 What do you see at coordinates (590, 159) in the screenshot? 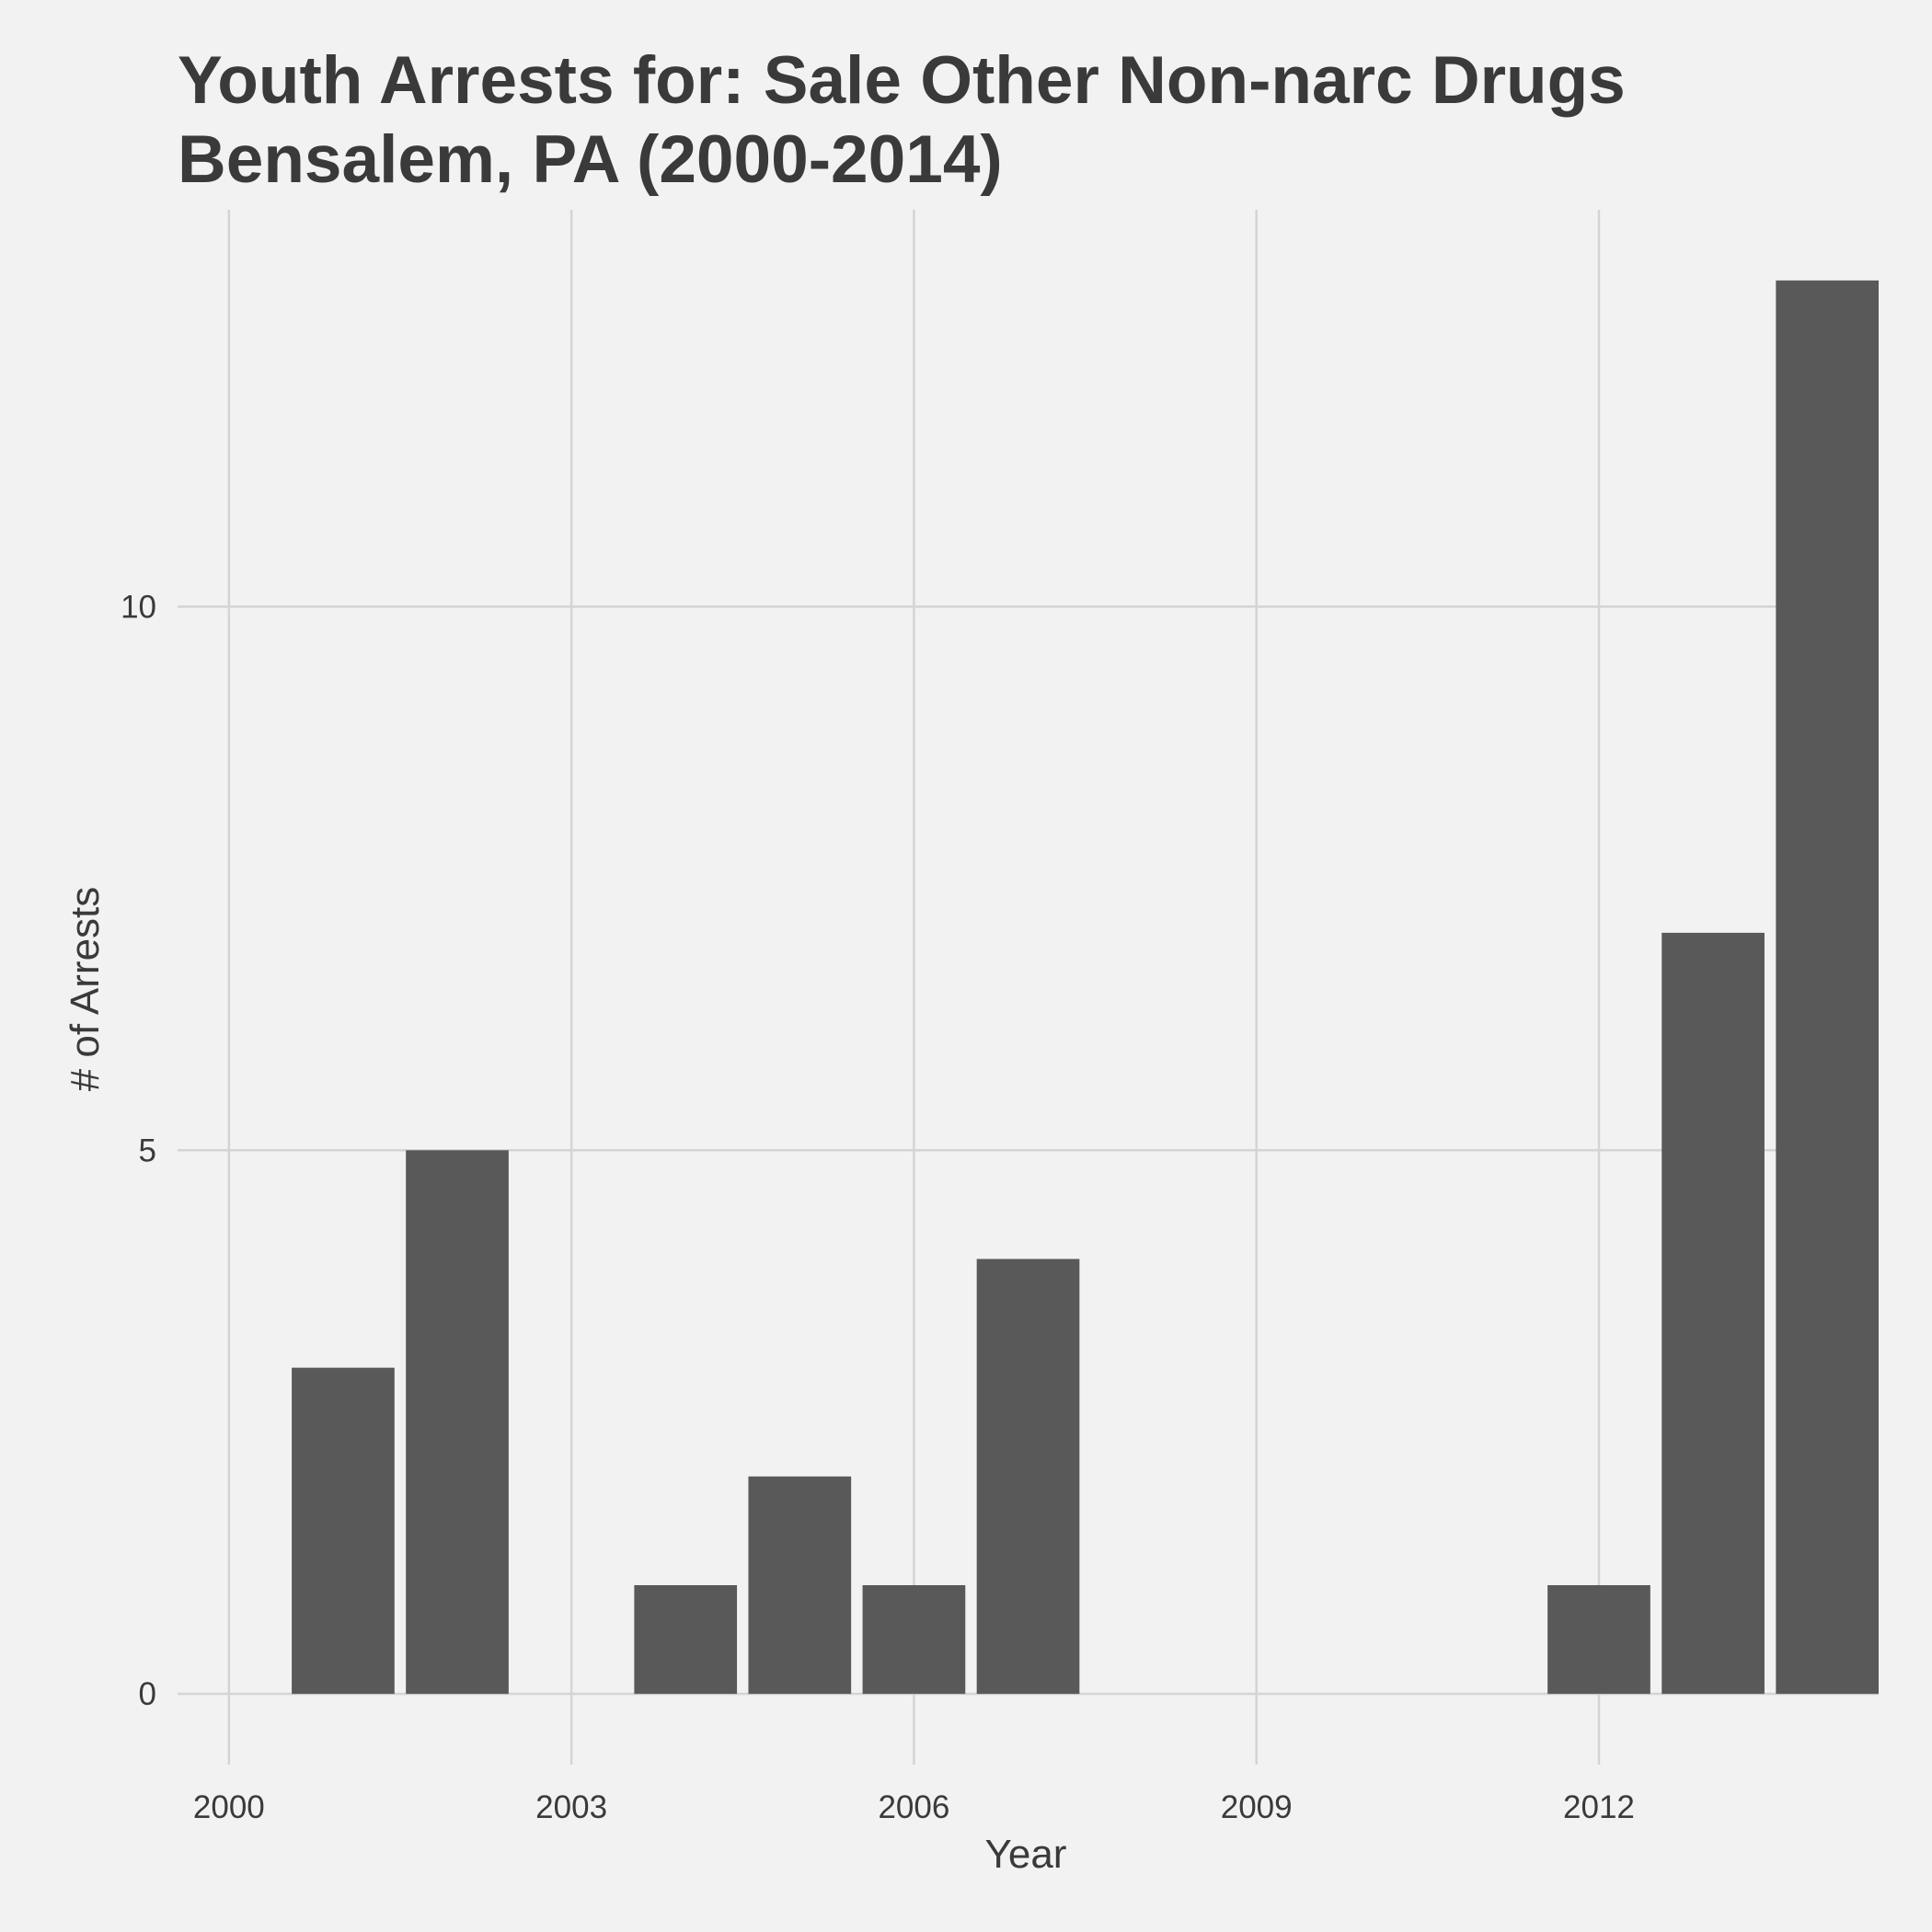
I see `chart-title-line-2: Bensalem, PA (2000-2014)` at bounding box center [590, 159].